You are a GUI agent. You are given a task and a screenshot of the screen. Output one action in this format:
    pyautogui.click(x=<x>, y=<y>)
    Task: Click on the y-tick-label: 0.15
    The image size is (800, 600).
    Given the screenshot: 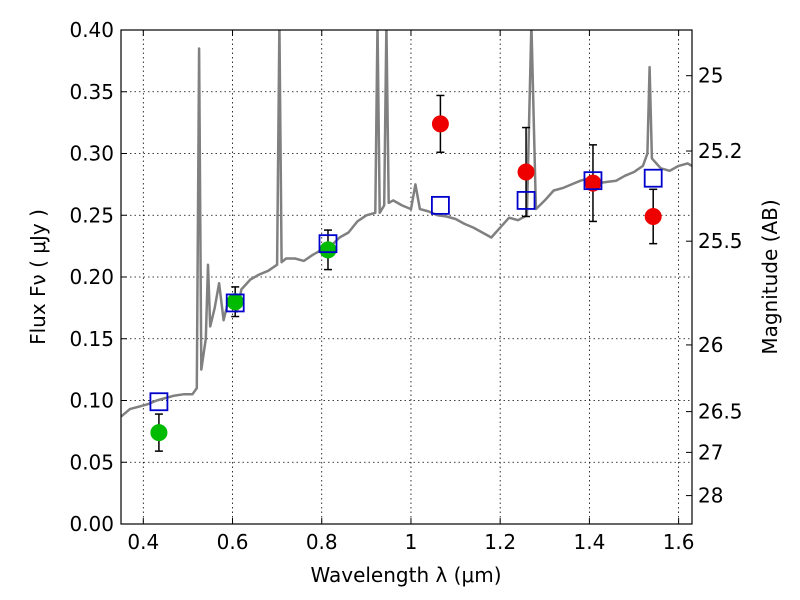 What is the action you would take?
    pyautogui.click(x=91, y=339)
    